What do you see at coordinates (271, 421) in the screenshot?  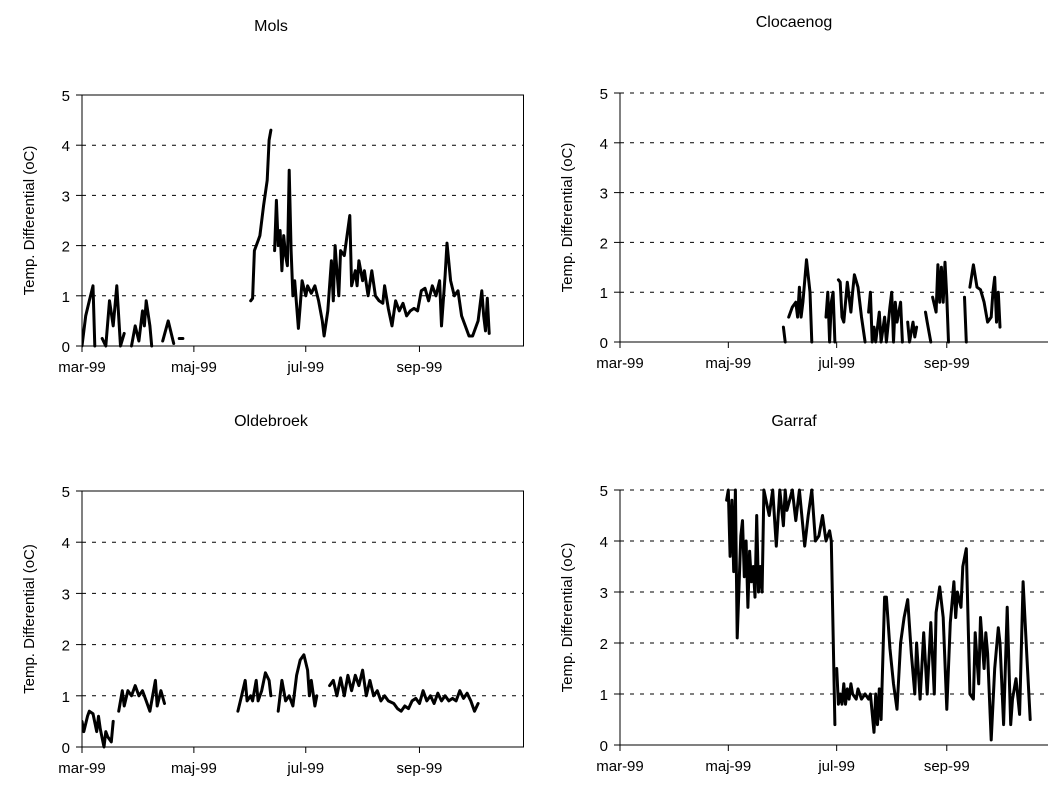 I see `chart-title: Oldebroek` at bounding box center [271, 421].